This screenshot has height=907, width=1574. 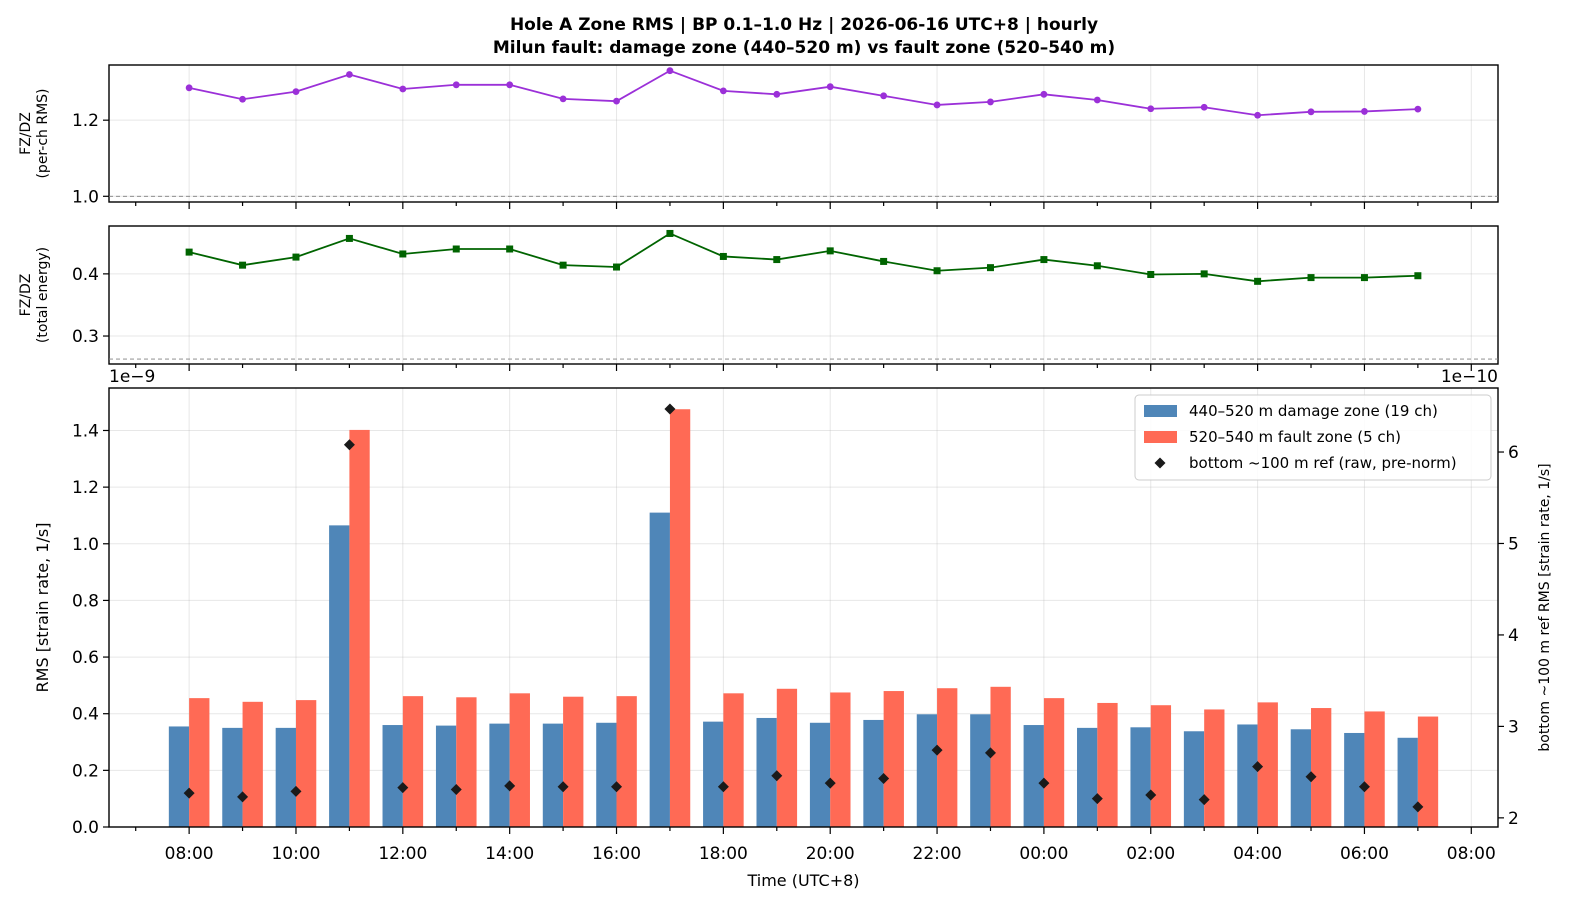 I want to click on y-tick-label: 1.2, so click(x=85, y=121).